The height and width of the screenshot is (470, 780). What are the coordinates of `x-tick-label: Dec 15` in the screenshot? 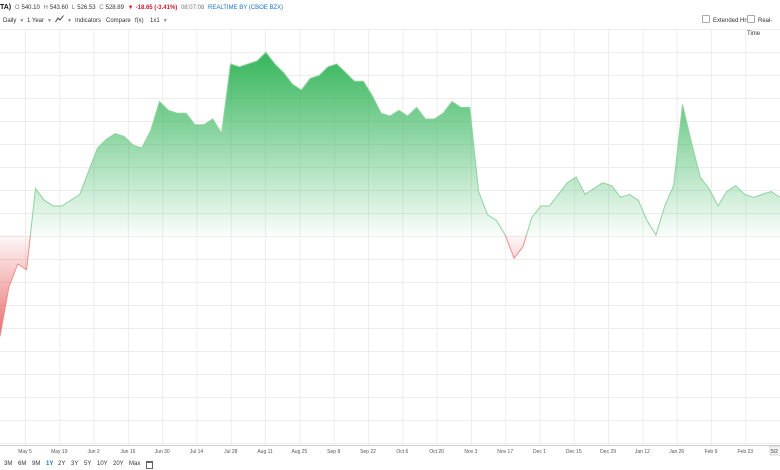 It's located at (574, 452).